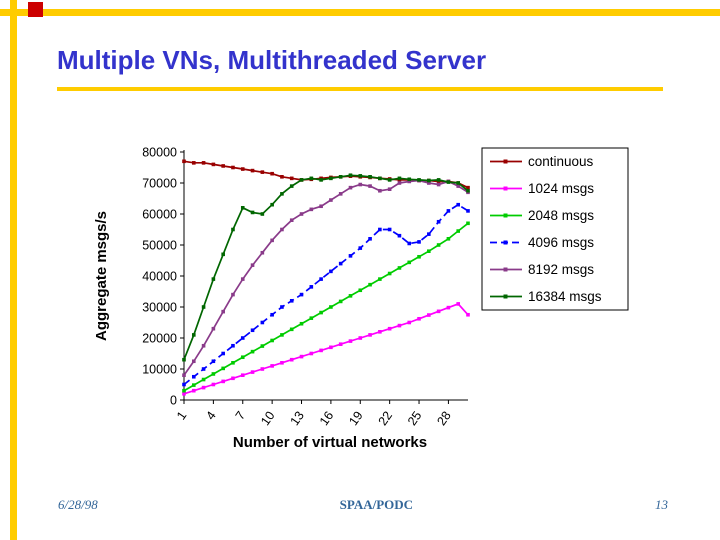  I want to click on legend-label: 8192 msgs, so click(561, 269).